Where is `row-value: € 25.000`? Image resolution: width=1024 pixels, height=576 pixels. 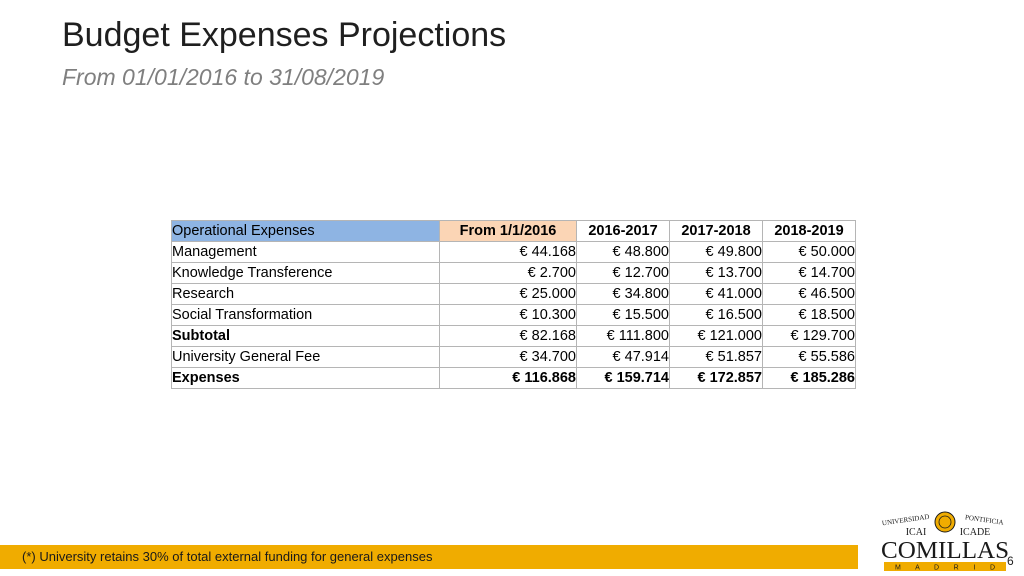 row-value: € 25.000 is located at coordinates (508, 294).